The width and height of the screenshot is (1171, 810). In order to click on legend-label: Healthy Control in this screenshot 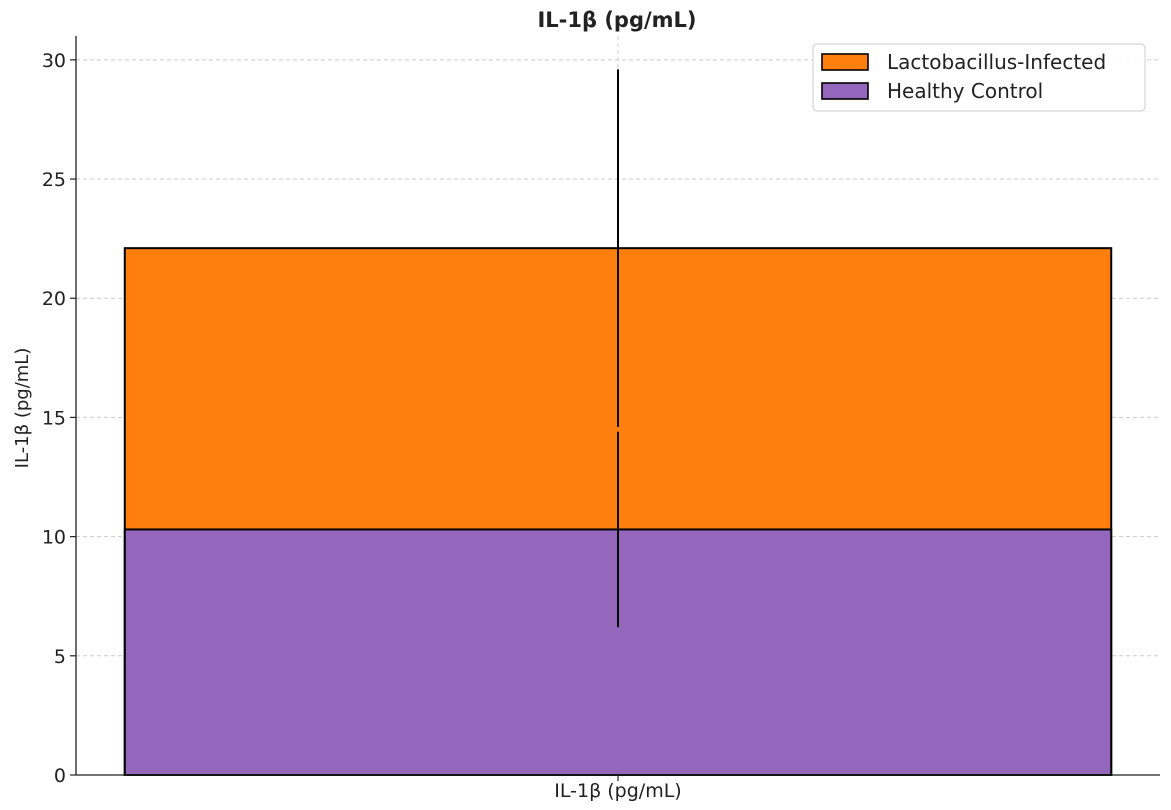, I will do `click(965, 91)`.